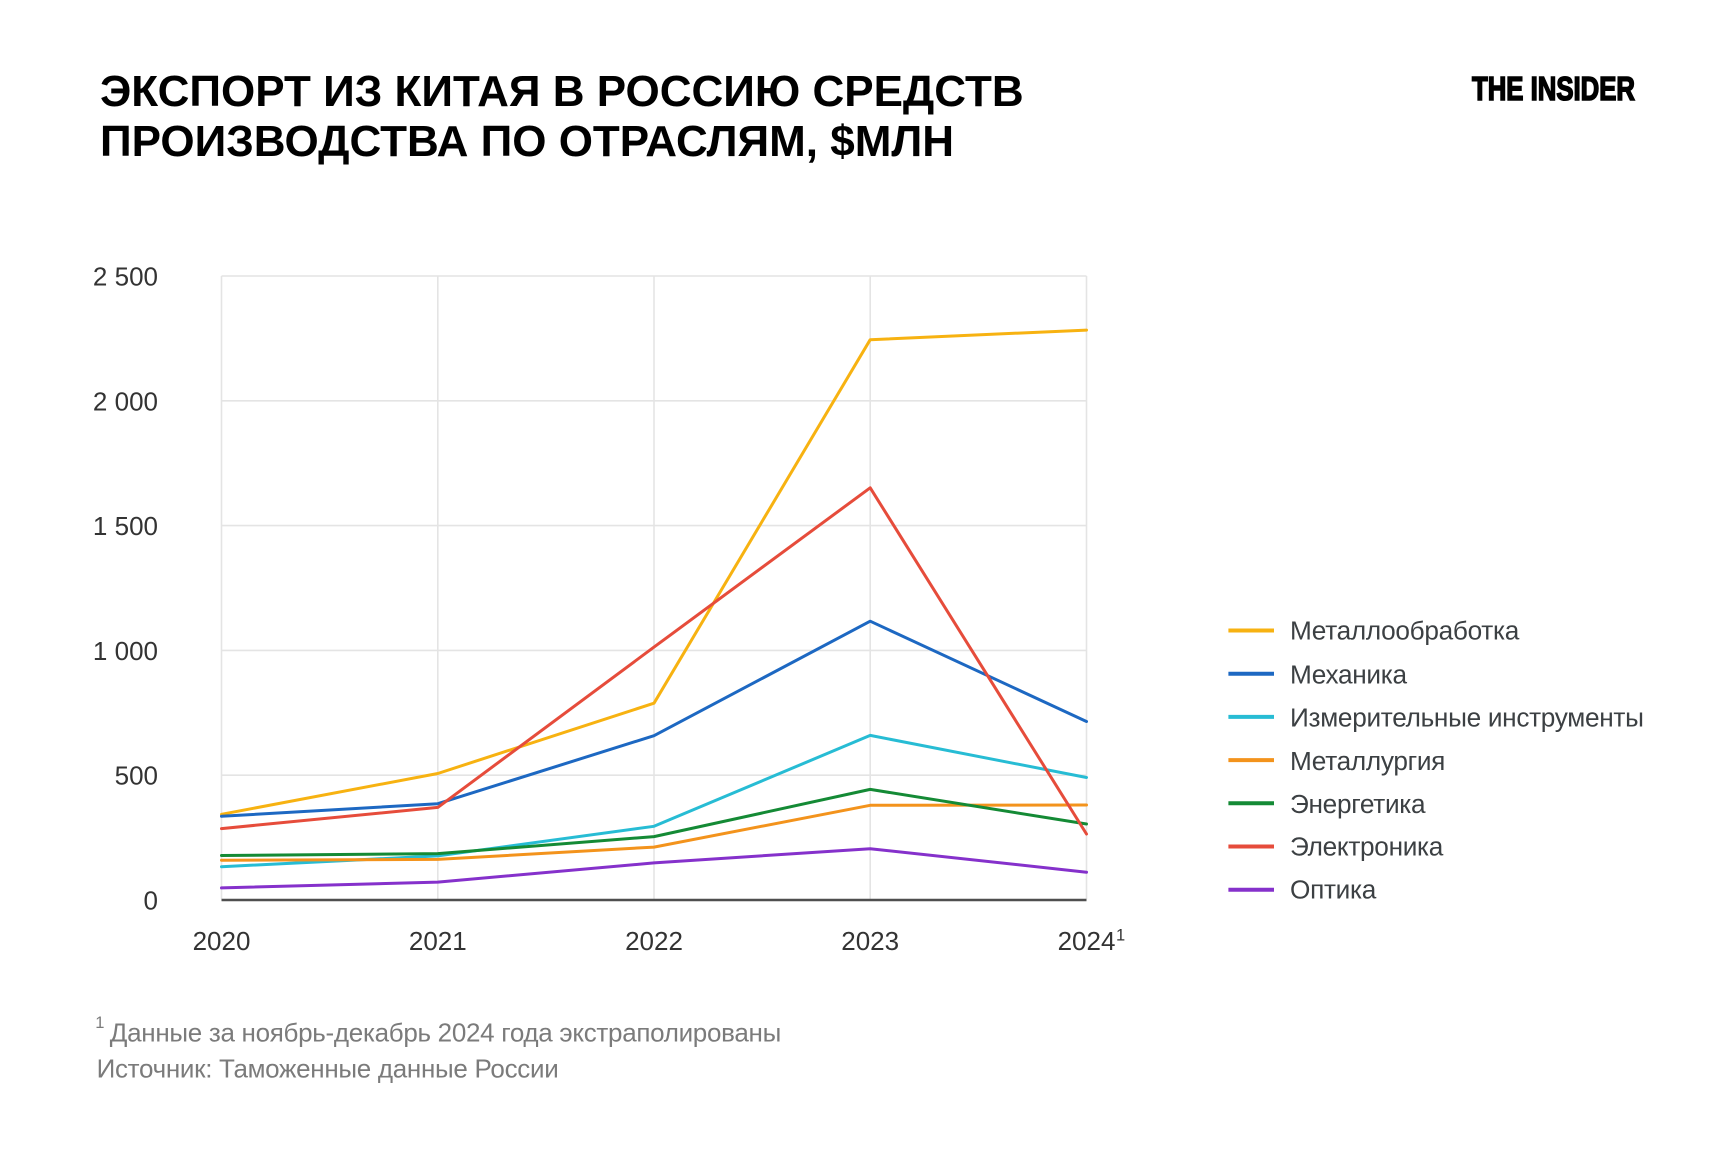 This screenshot has width=1732, height=1155. Describe the element at coordinates (151, 901) in the screenshot. I see `svg-text: 0` at that location.